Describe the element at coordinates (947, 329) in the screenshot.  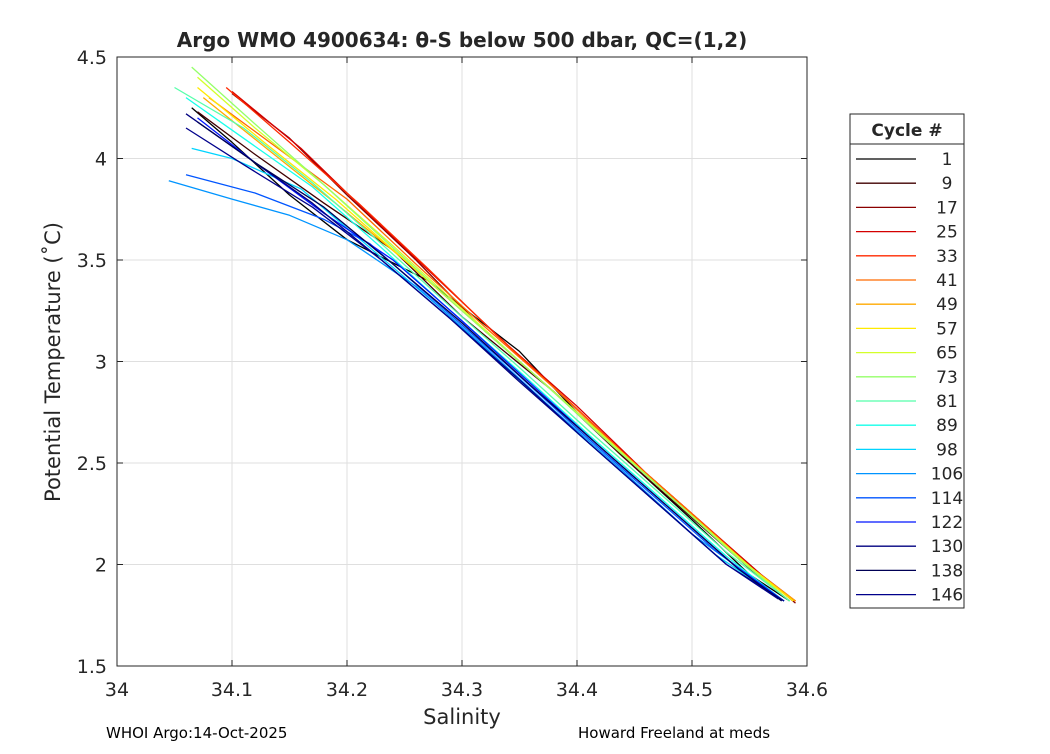
I see `legend-label-cycle-57: 57` at that location.